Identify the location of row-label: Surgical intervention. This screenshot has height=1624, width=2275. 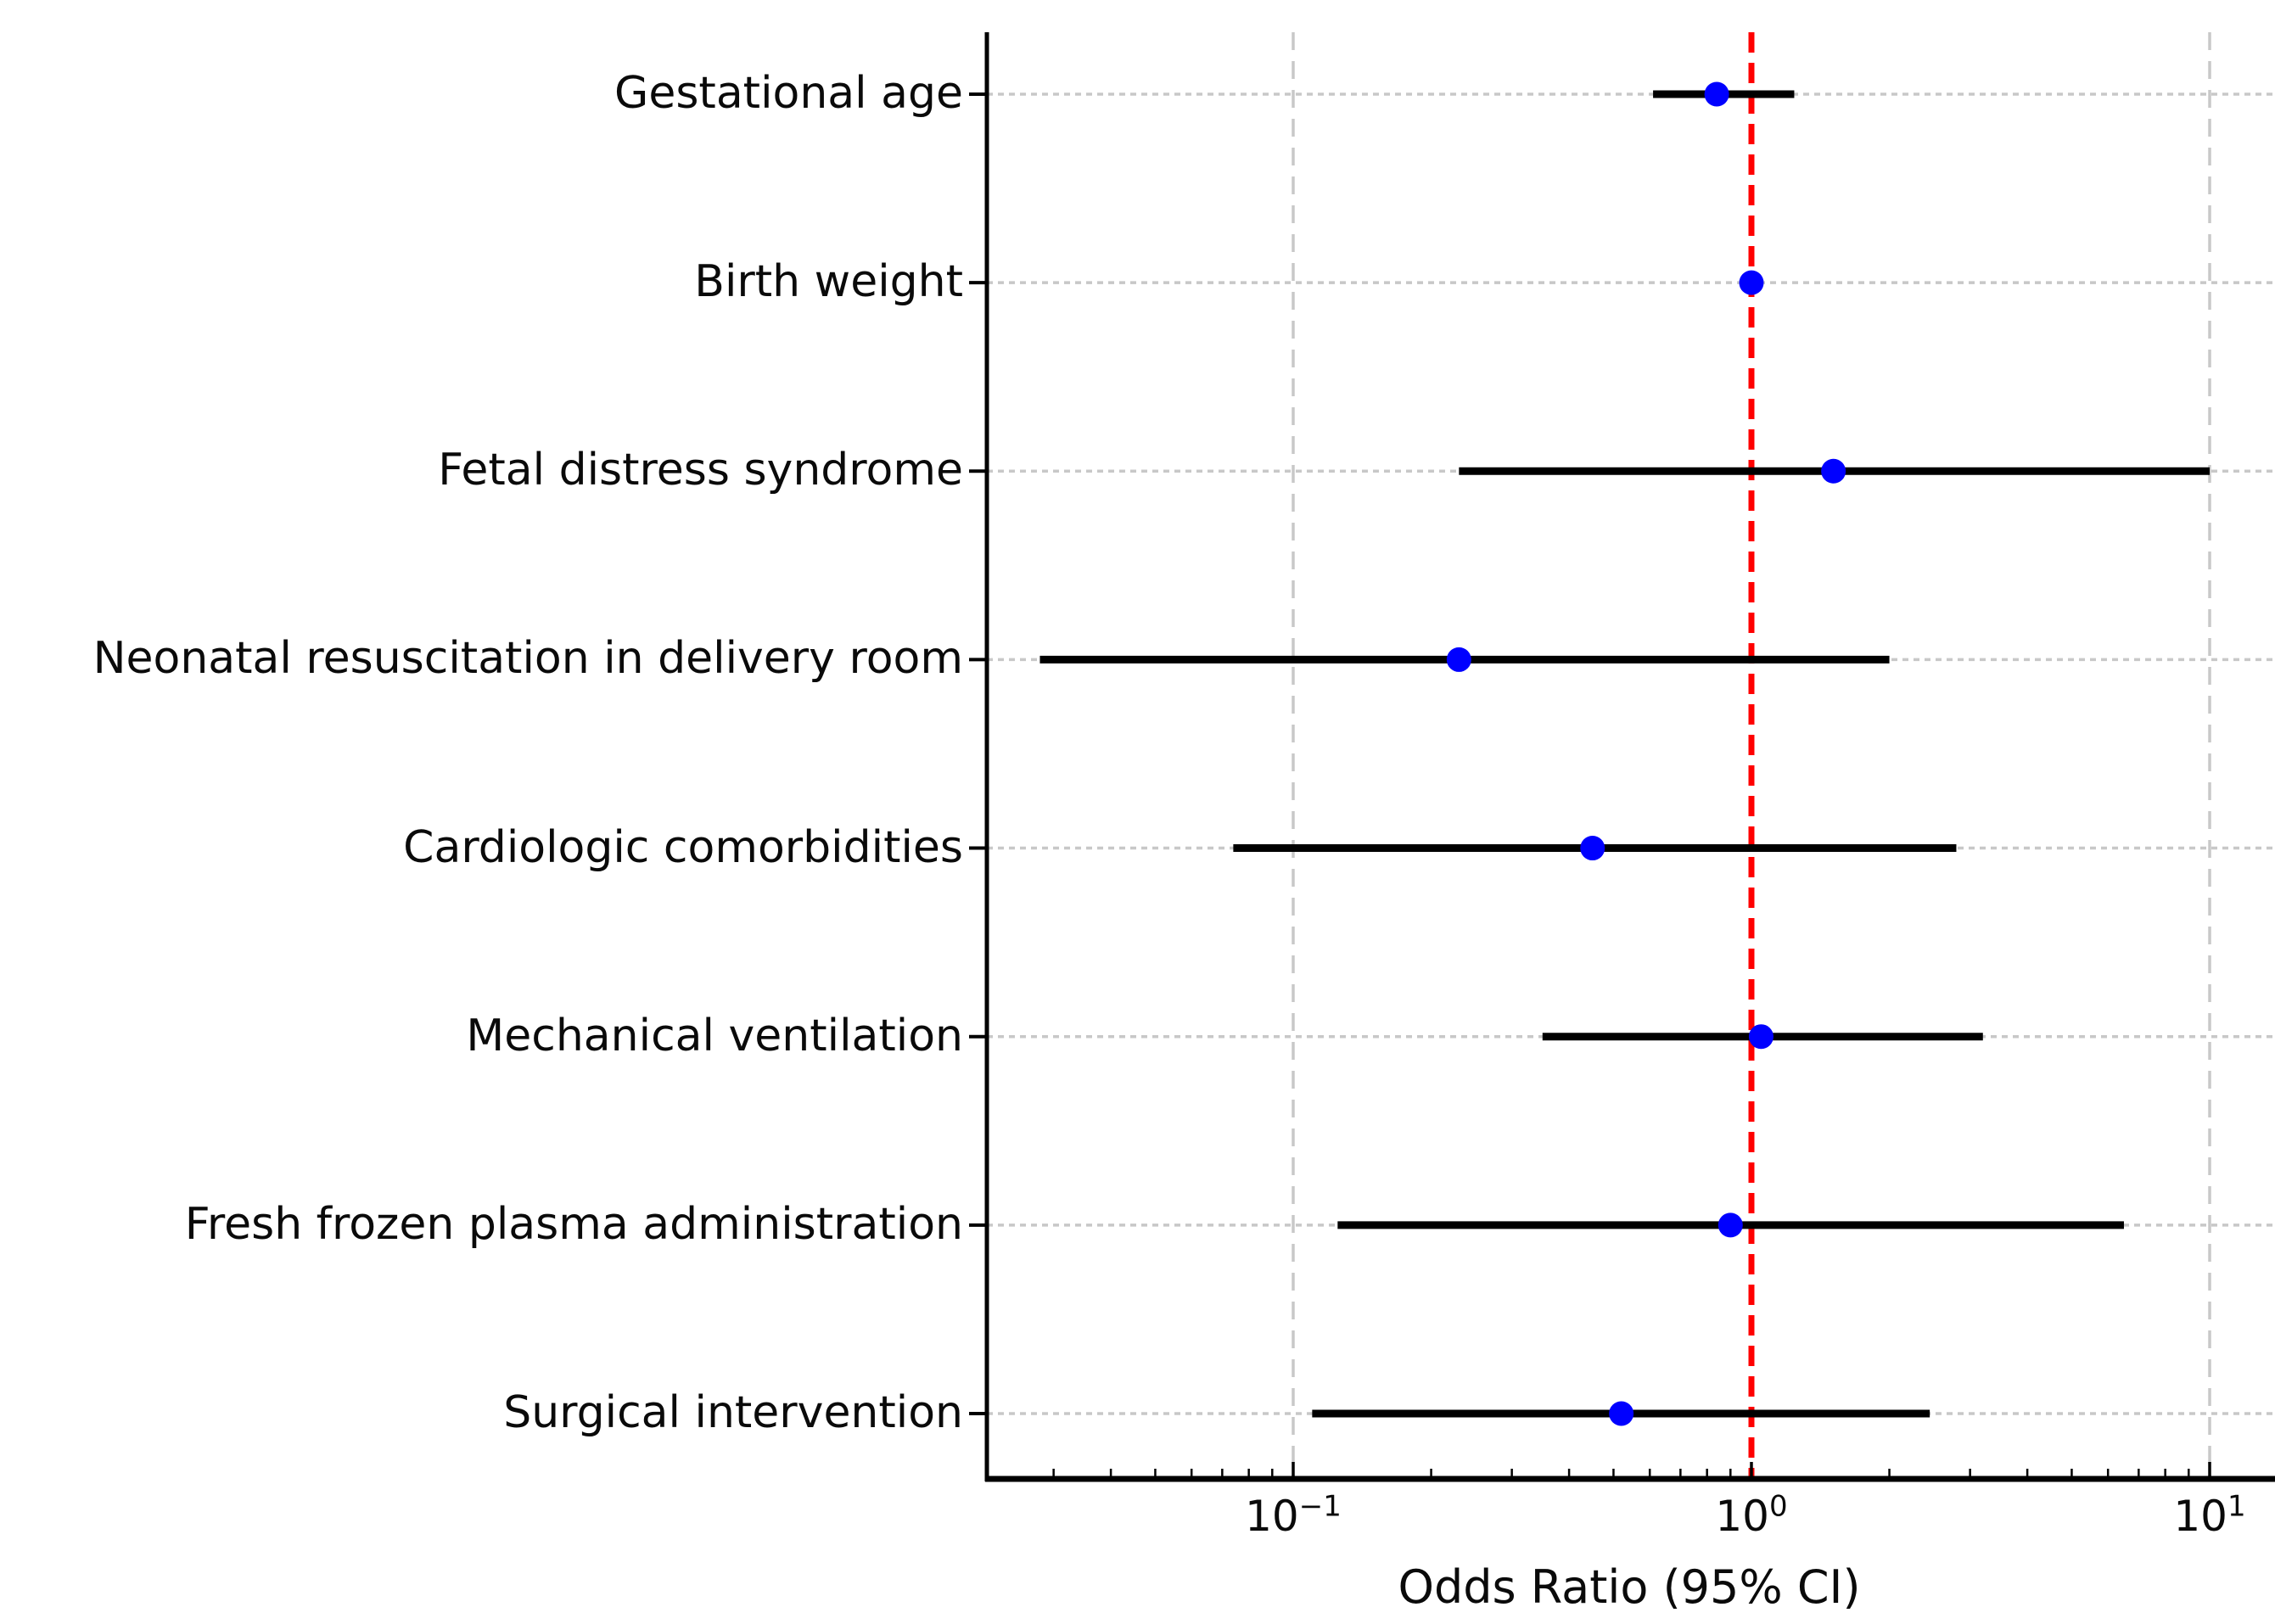
(733, 1413).